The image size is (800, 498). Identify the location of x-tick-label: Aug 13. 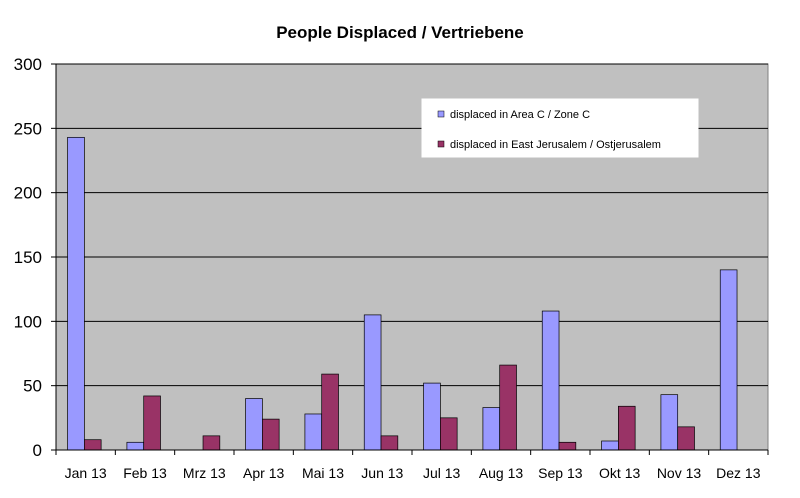
(501, 473).